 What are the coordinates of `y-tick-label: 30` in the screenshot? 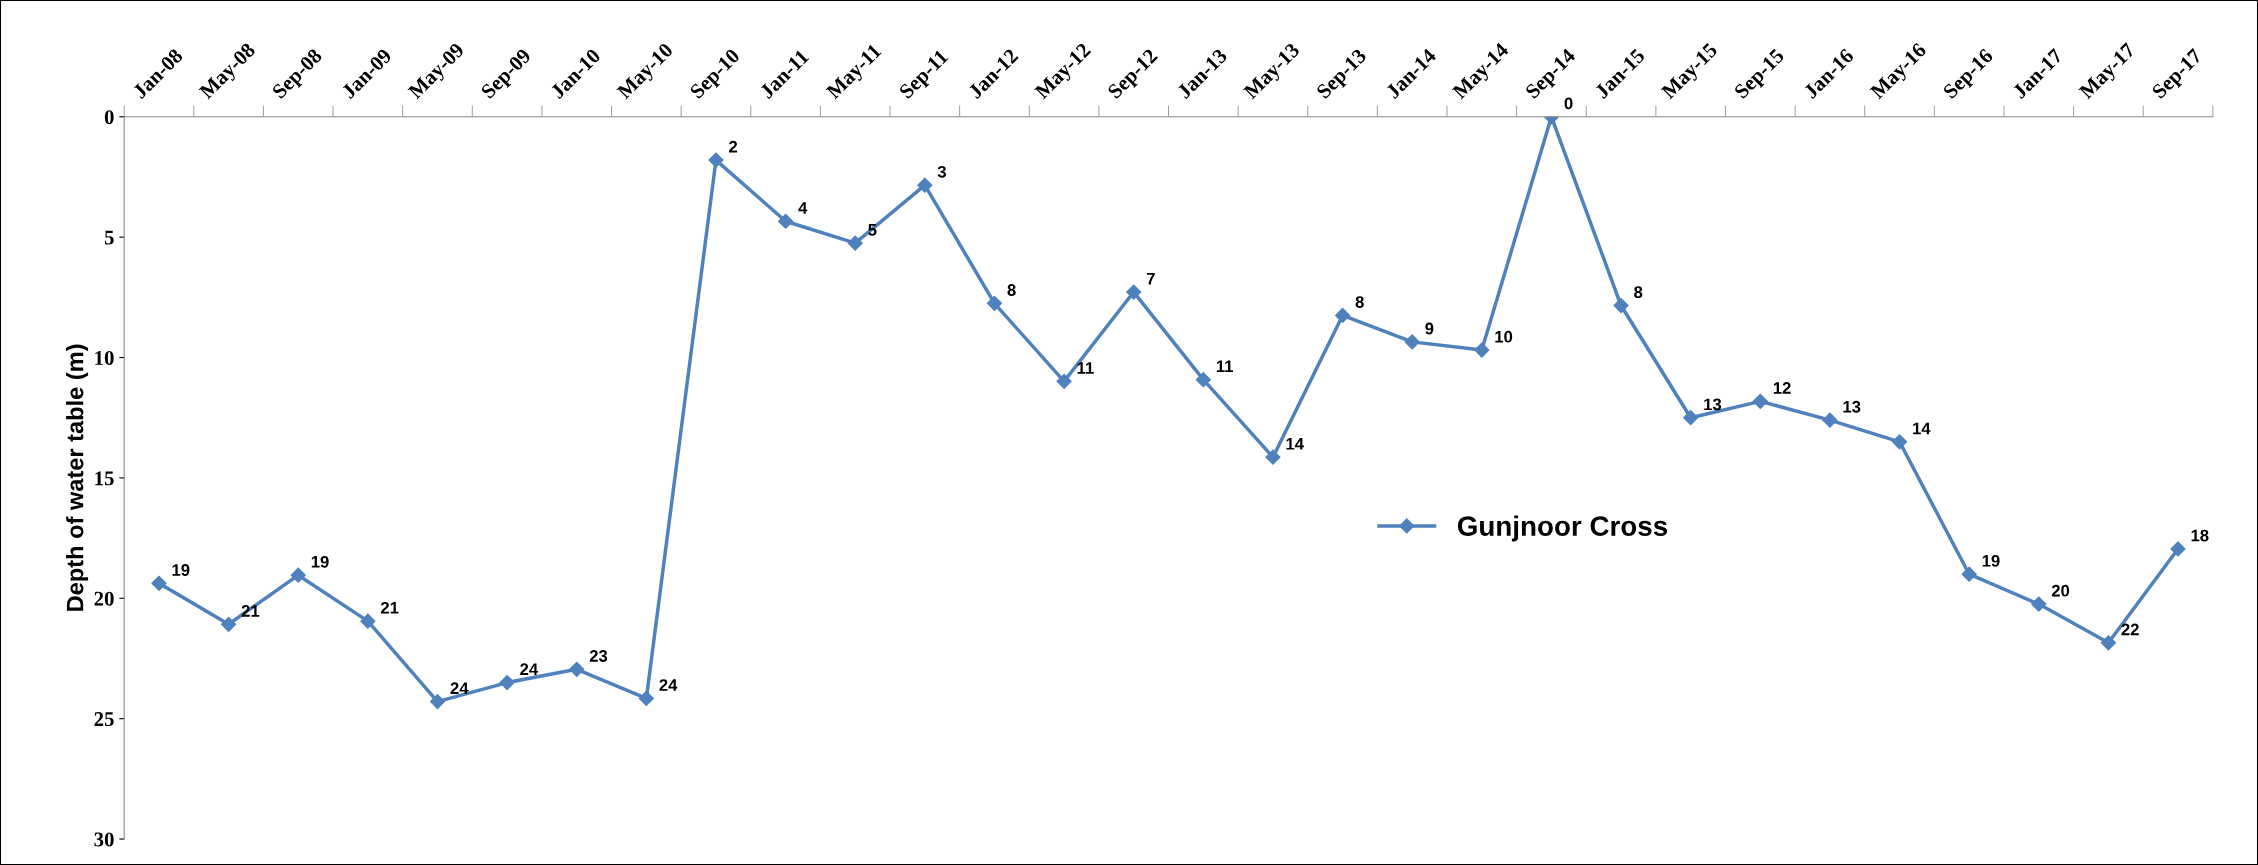 It's located at (104, 839).